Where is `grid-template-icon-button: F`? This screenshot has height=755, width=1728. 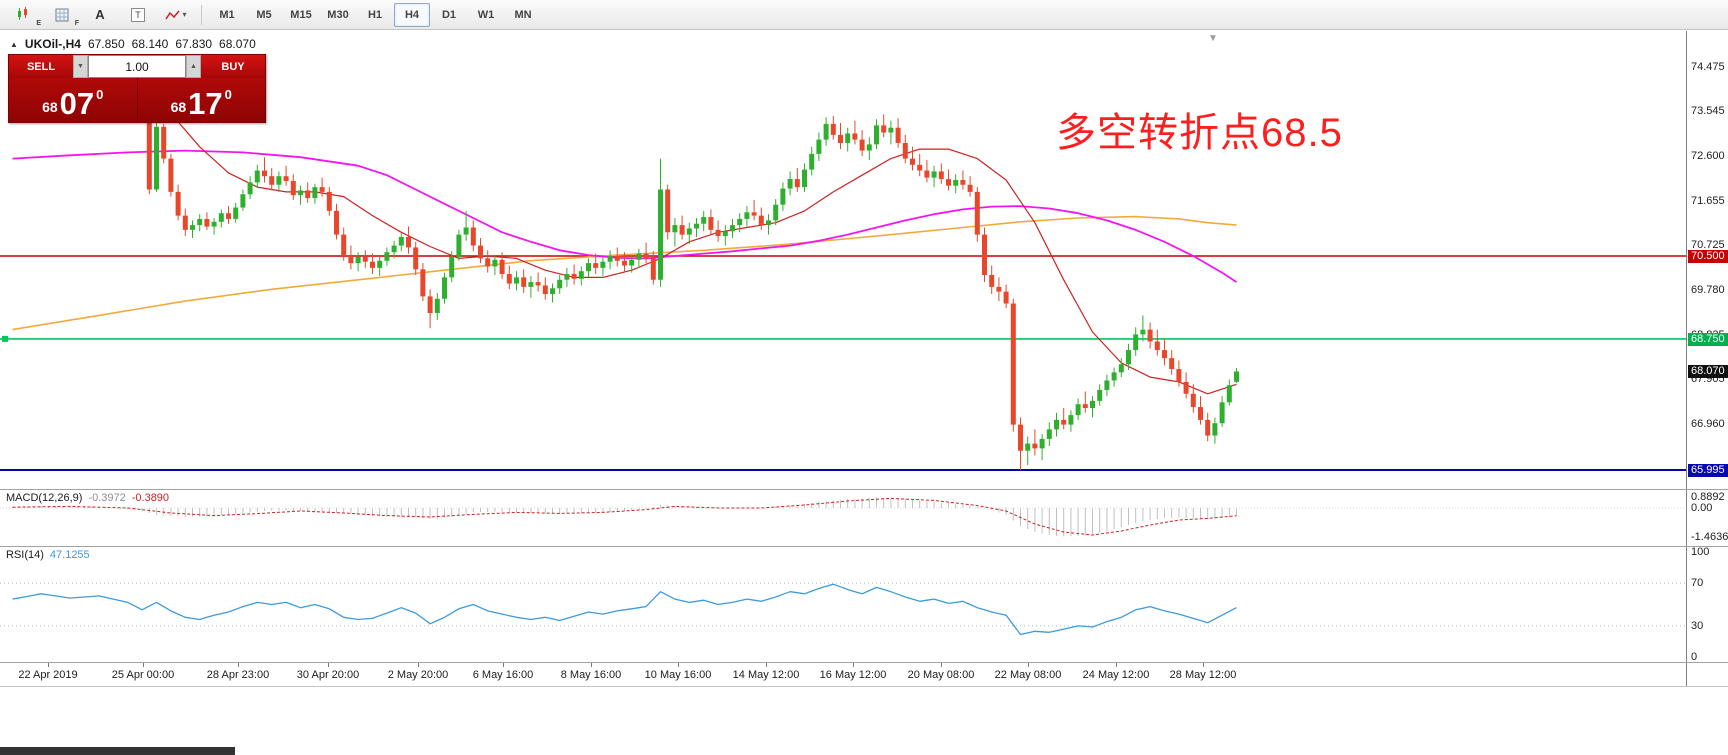
grid-template-icon-button: F is located at coordinates (62, 15).